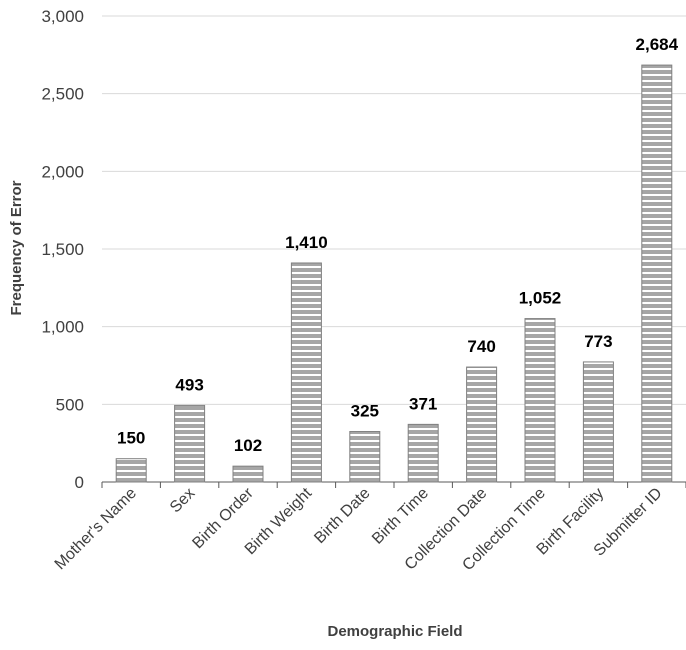 This screenshot has height=650, width=686. I want to click on data-label: 325, so click(365, 411).